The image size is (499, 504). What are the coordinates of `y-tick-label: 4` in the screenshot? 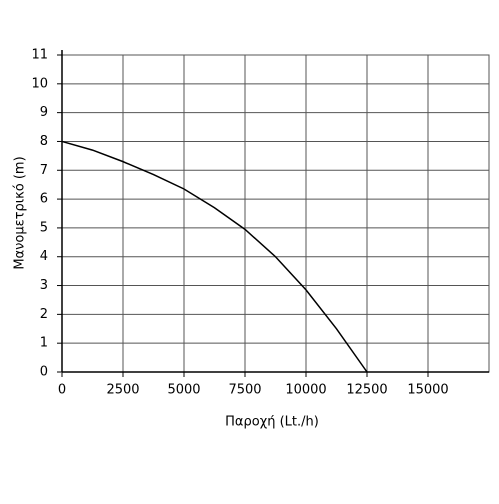 It's located at (44, 256).